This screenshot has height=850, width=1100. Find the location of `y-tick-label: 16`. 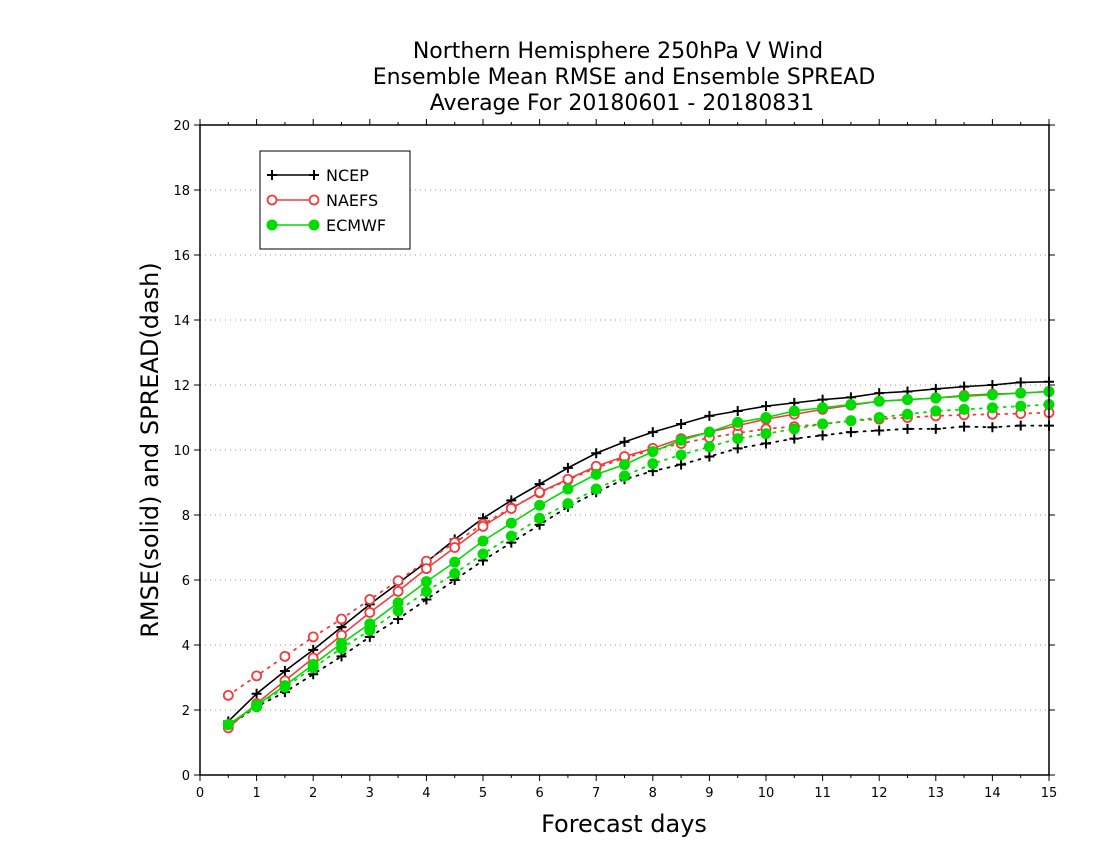

y-tick-label: 16 is located at coordinates (181, 256).